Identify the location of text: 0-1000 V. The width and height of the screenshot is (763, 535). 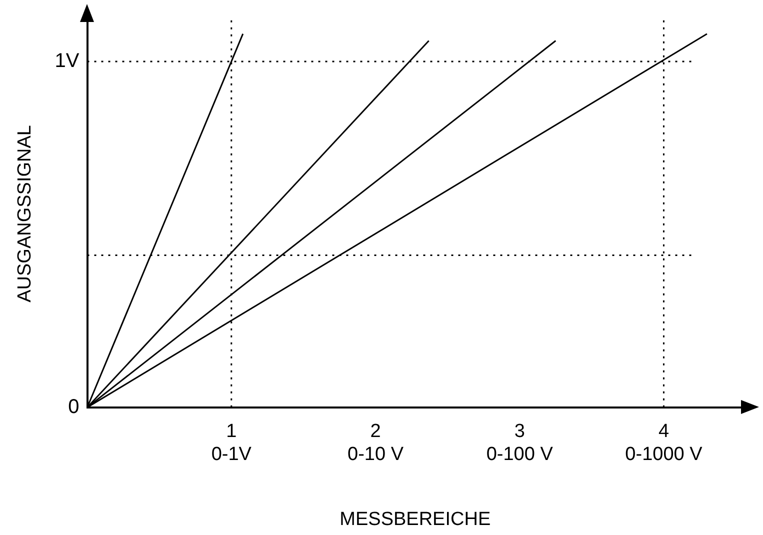
(664, 455).